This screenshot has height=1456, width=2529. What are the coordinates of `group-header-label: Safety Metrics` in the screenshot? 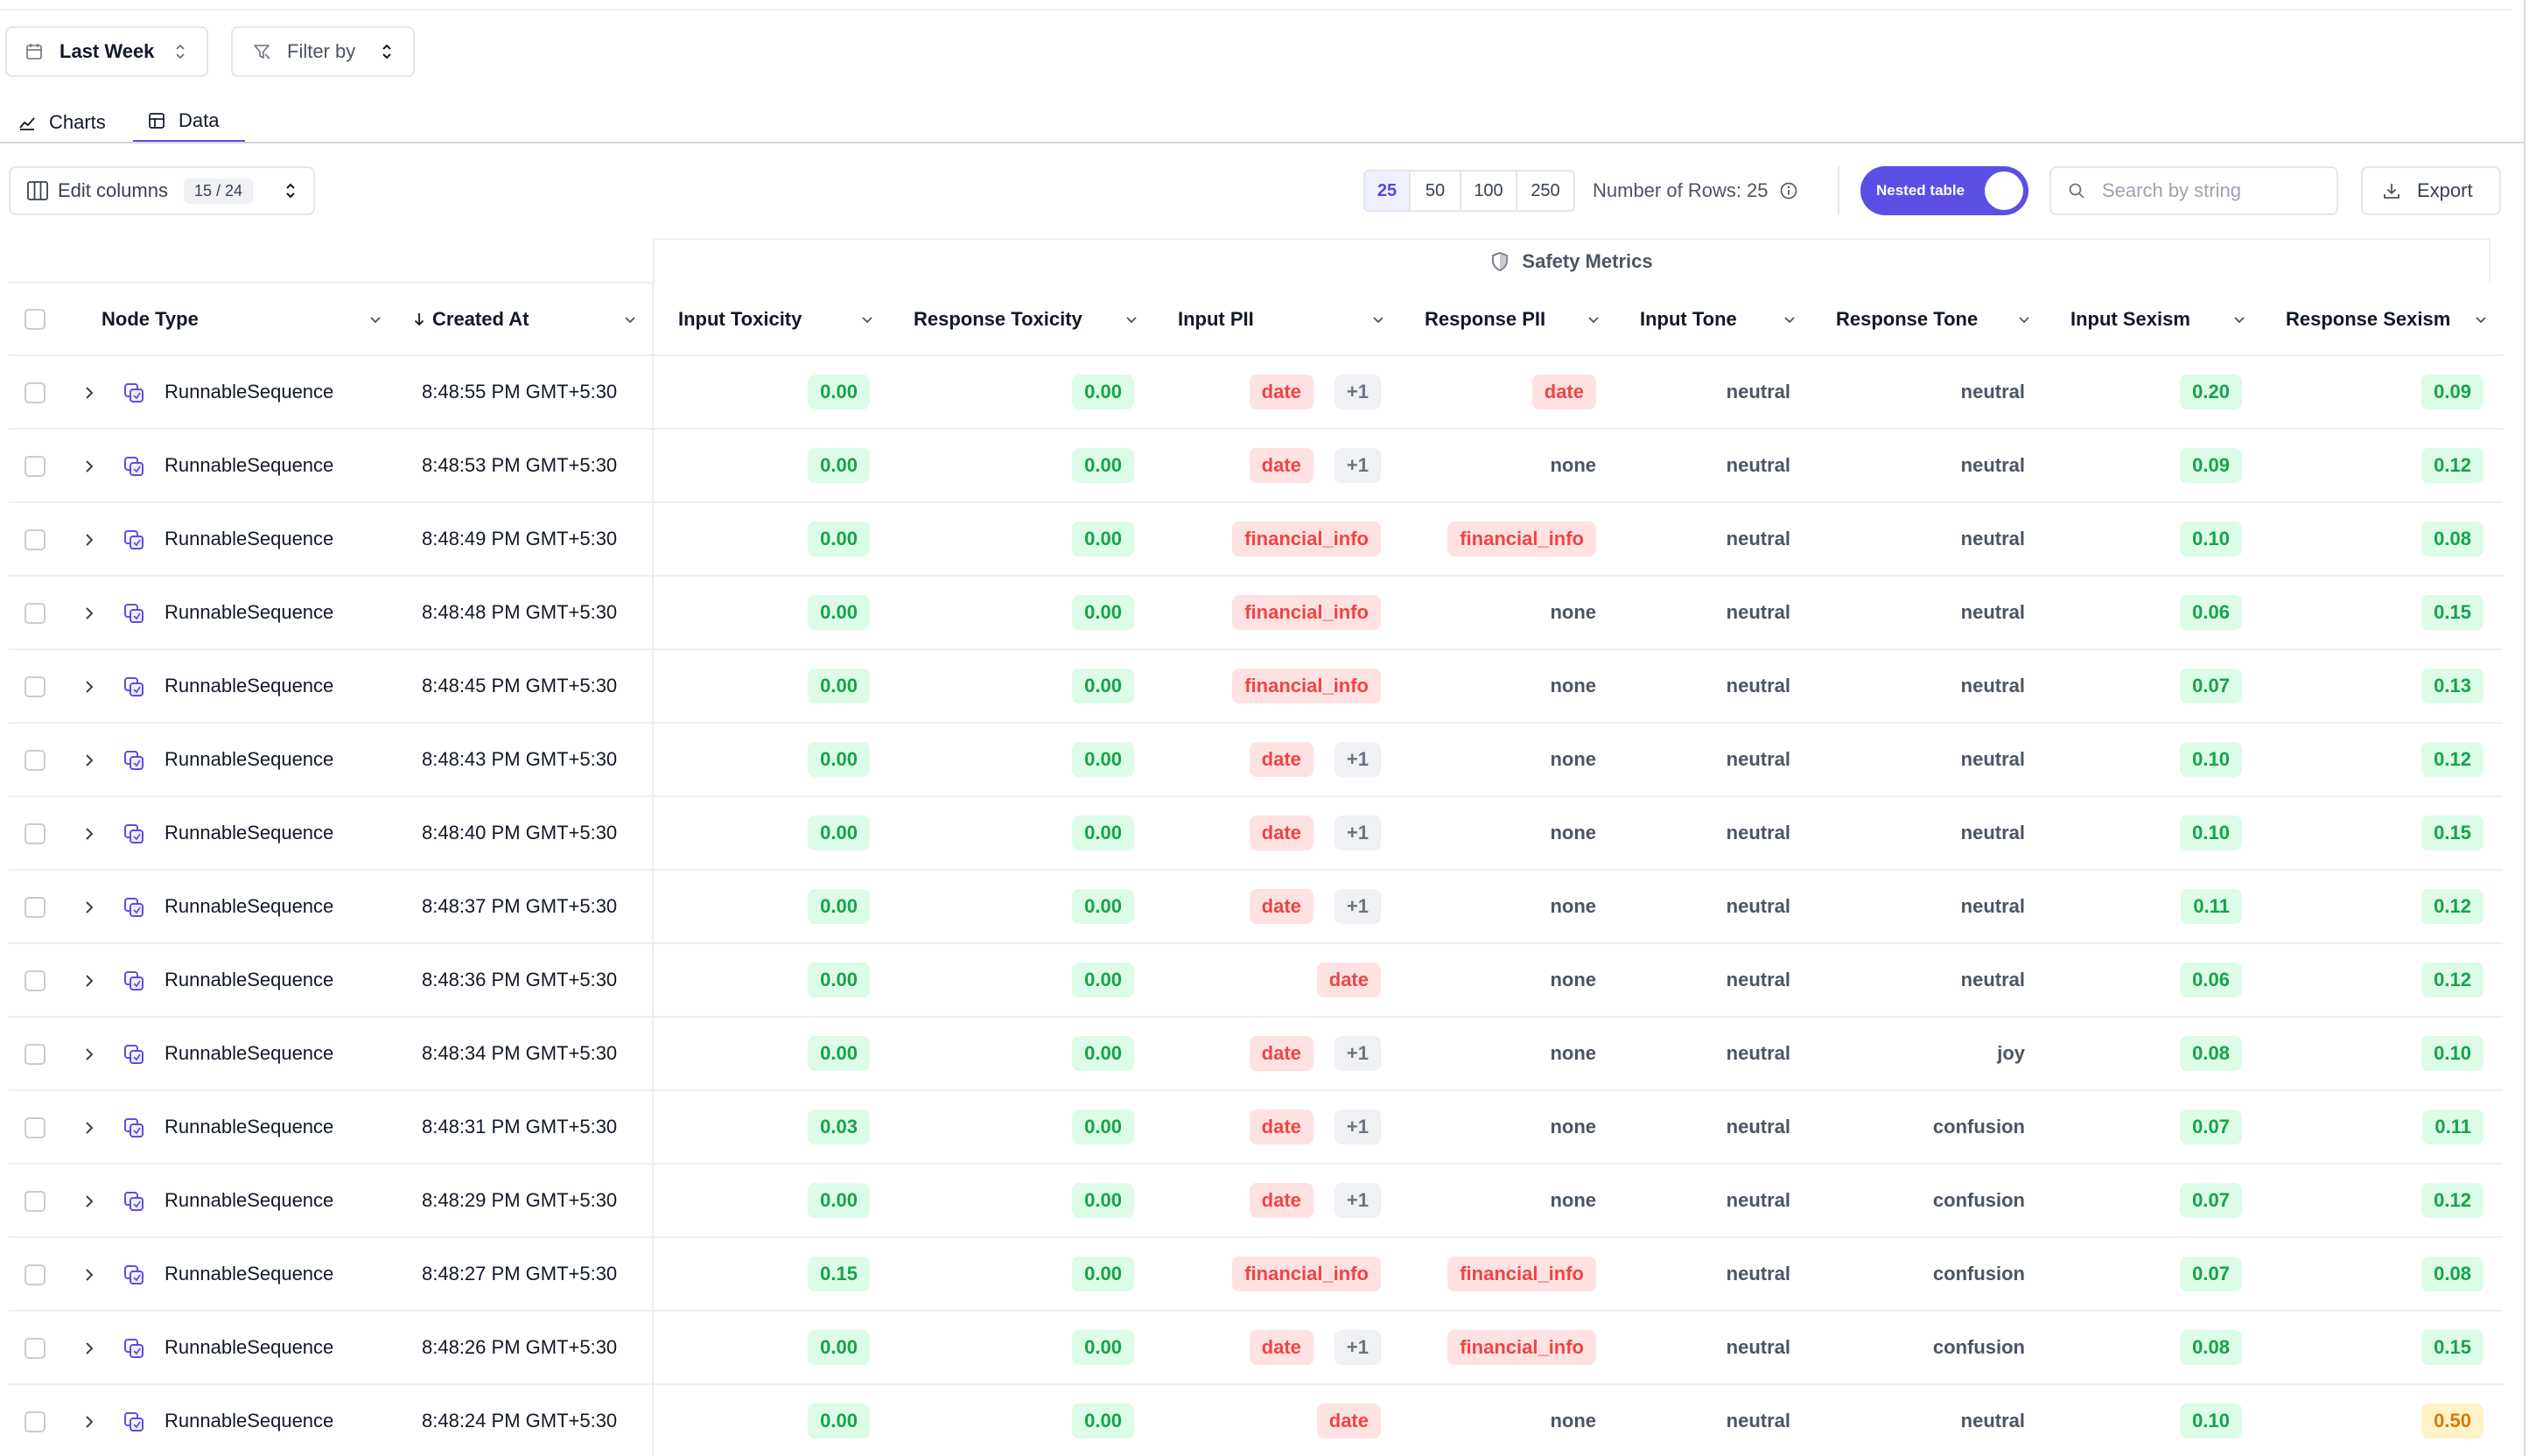 It's located at (1587, 261).